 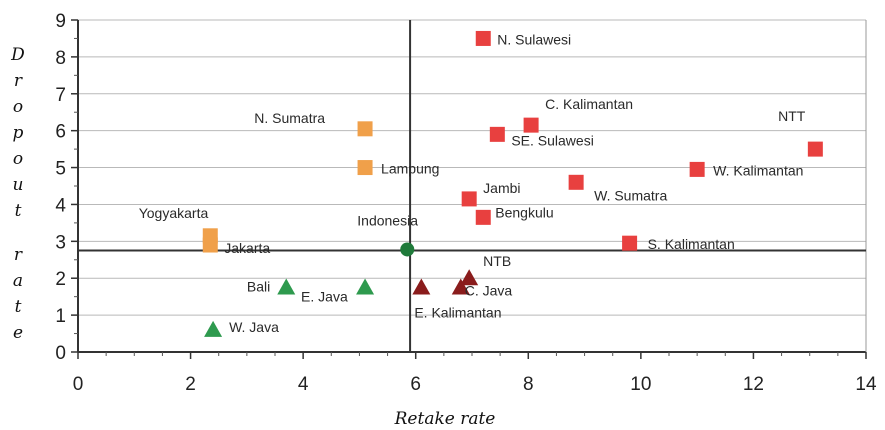 What do you see at coordinates (17, 55) in the screenshot?
I see `y-axis-title-letter: D` at bounding box center [17, 55].